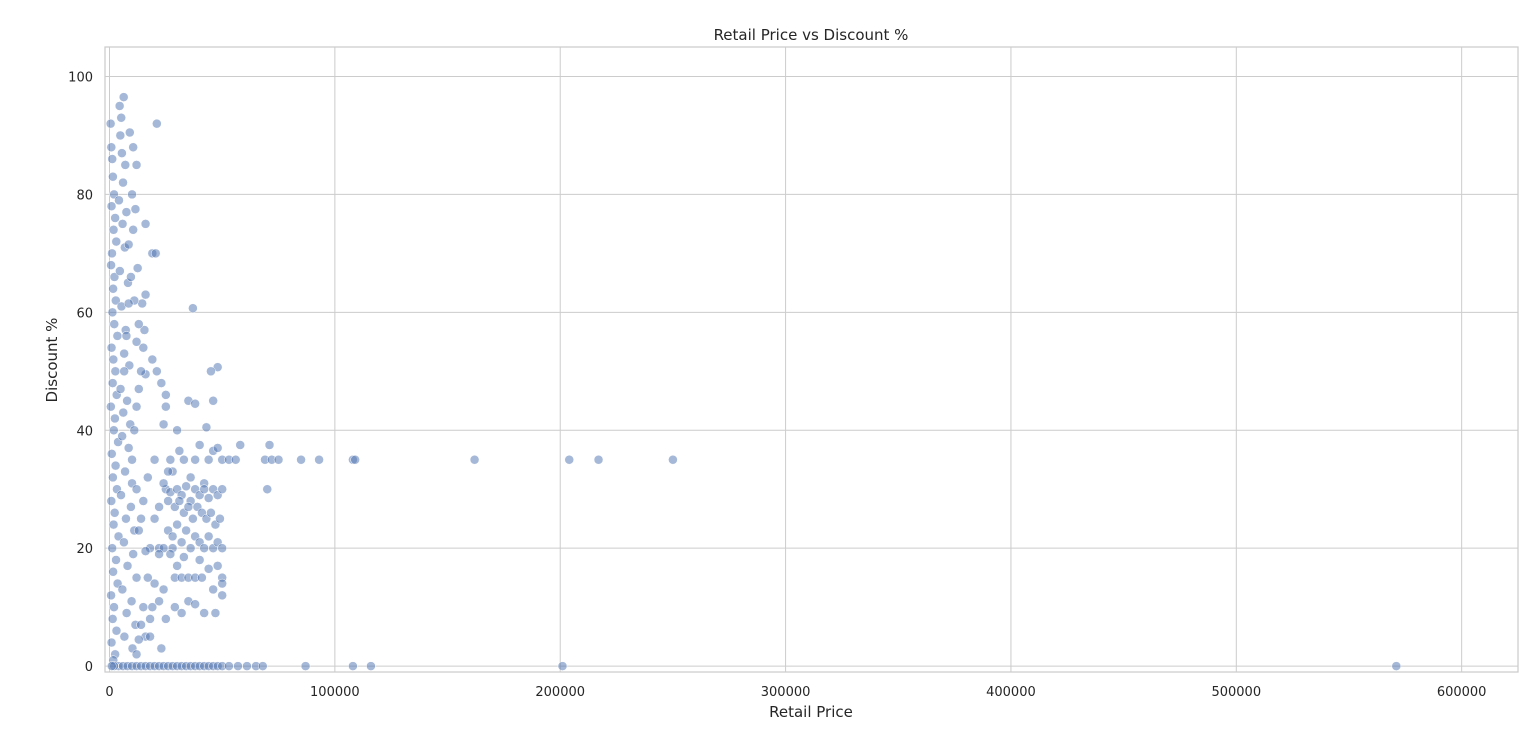 The height and width of the screenshot is (754, 1536). What do you see at coordinates (84, 549) in the screenshot?
I see `y-tick-label: 20` at bounding box center [84, 549].